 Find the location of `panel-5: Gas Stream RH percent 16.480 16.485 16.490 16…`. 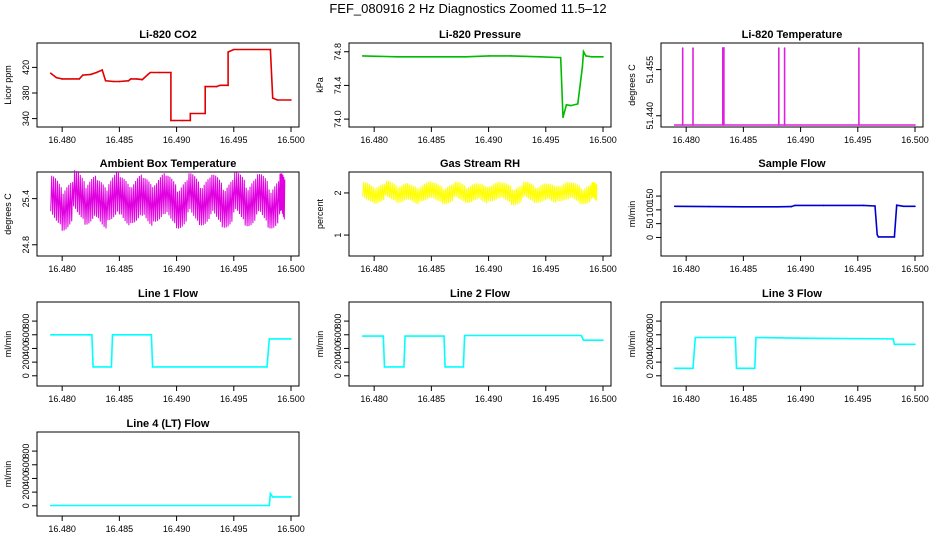

panel-5: Gas Stream RH percent 16.480 16.485 16.490 16… is located at coordinates (466, 216).